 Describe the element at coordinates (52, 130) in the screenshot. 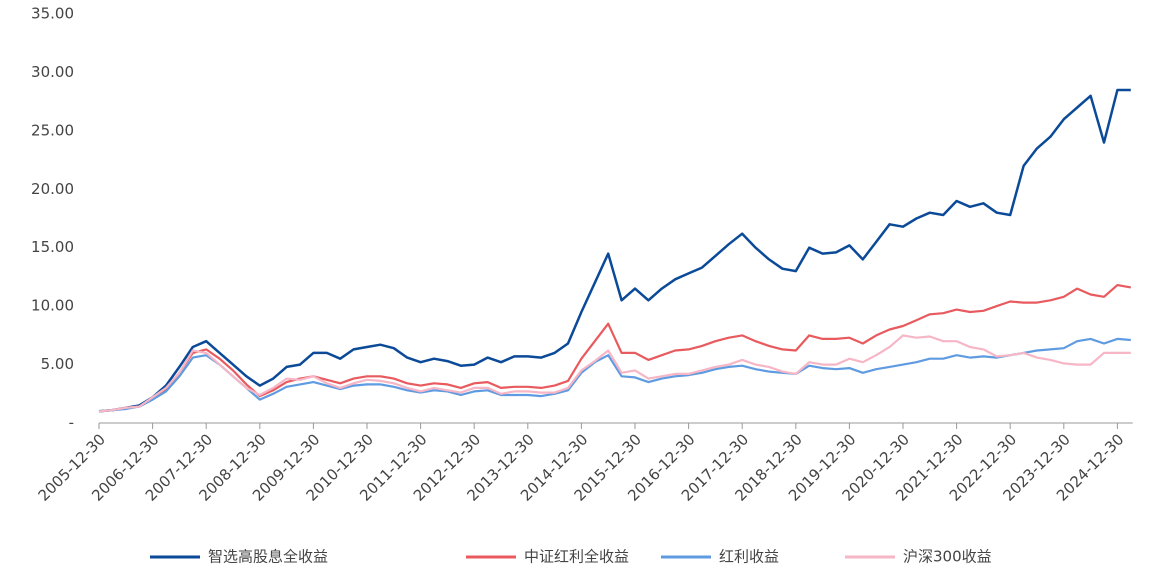

I see `y-tick-label: 25.00` at that location.